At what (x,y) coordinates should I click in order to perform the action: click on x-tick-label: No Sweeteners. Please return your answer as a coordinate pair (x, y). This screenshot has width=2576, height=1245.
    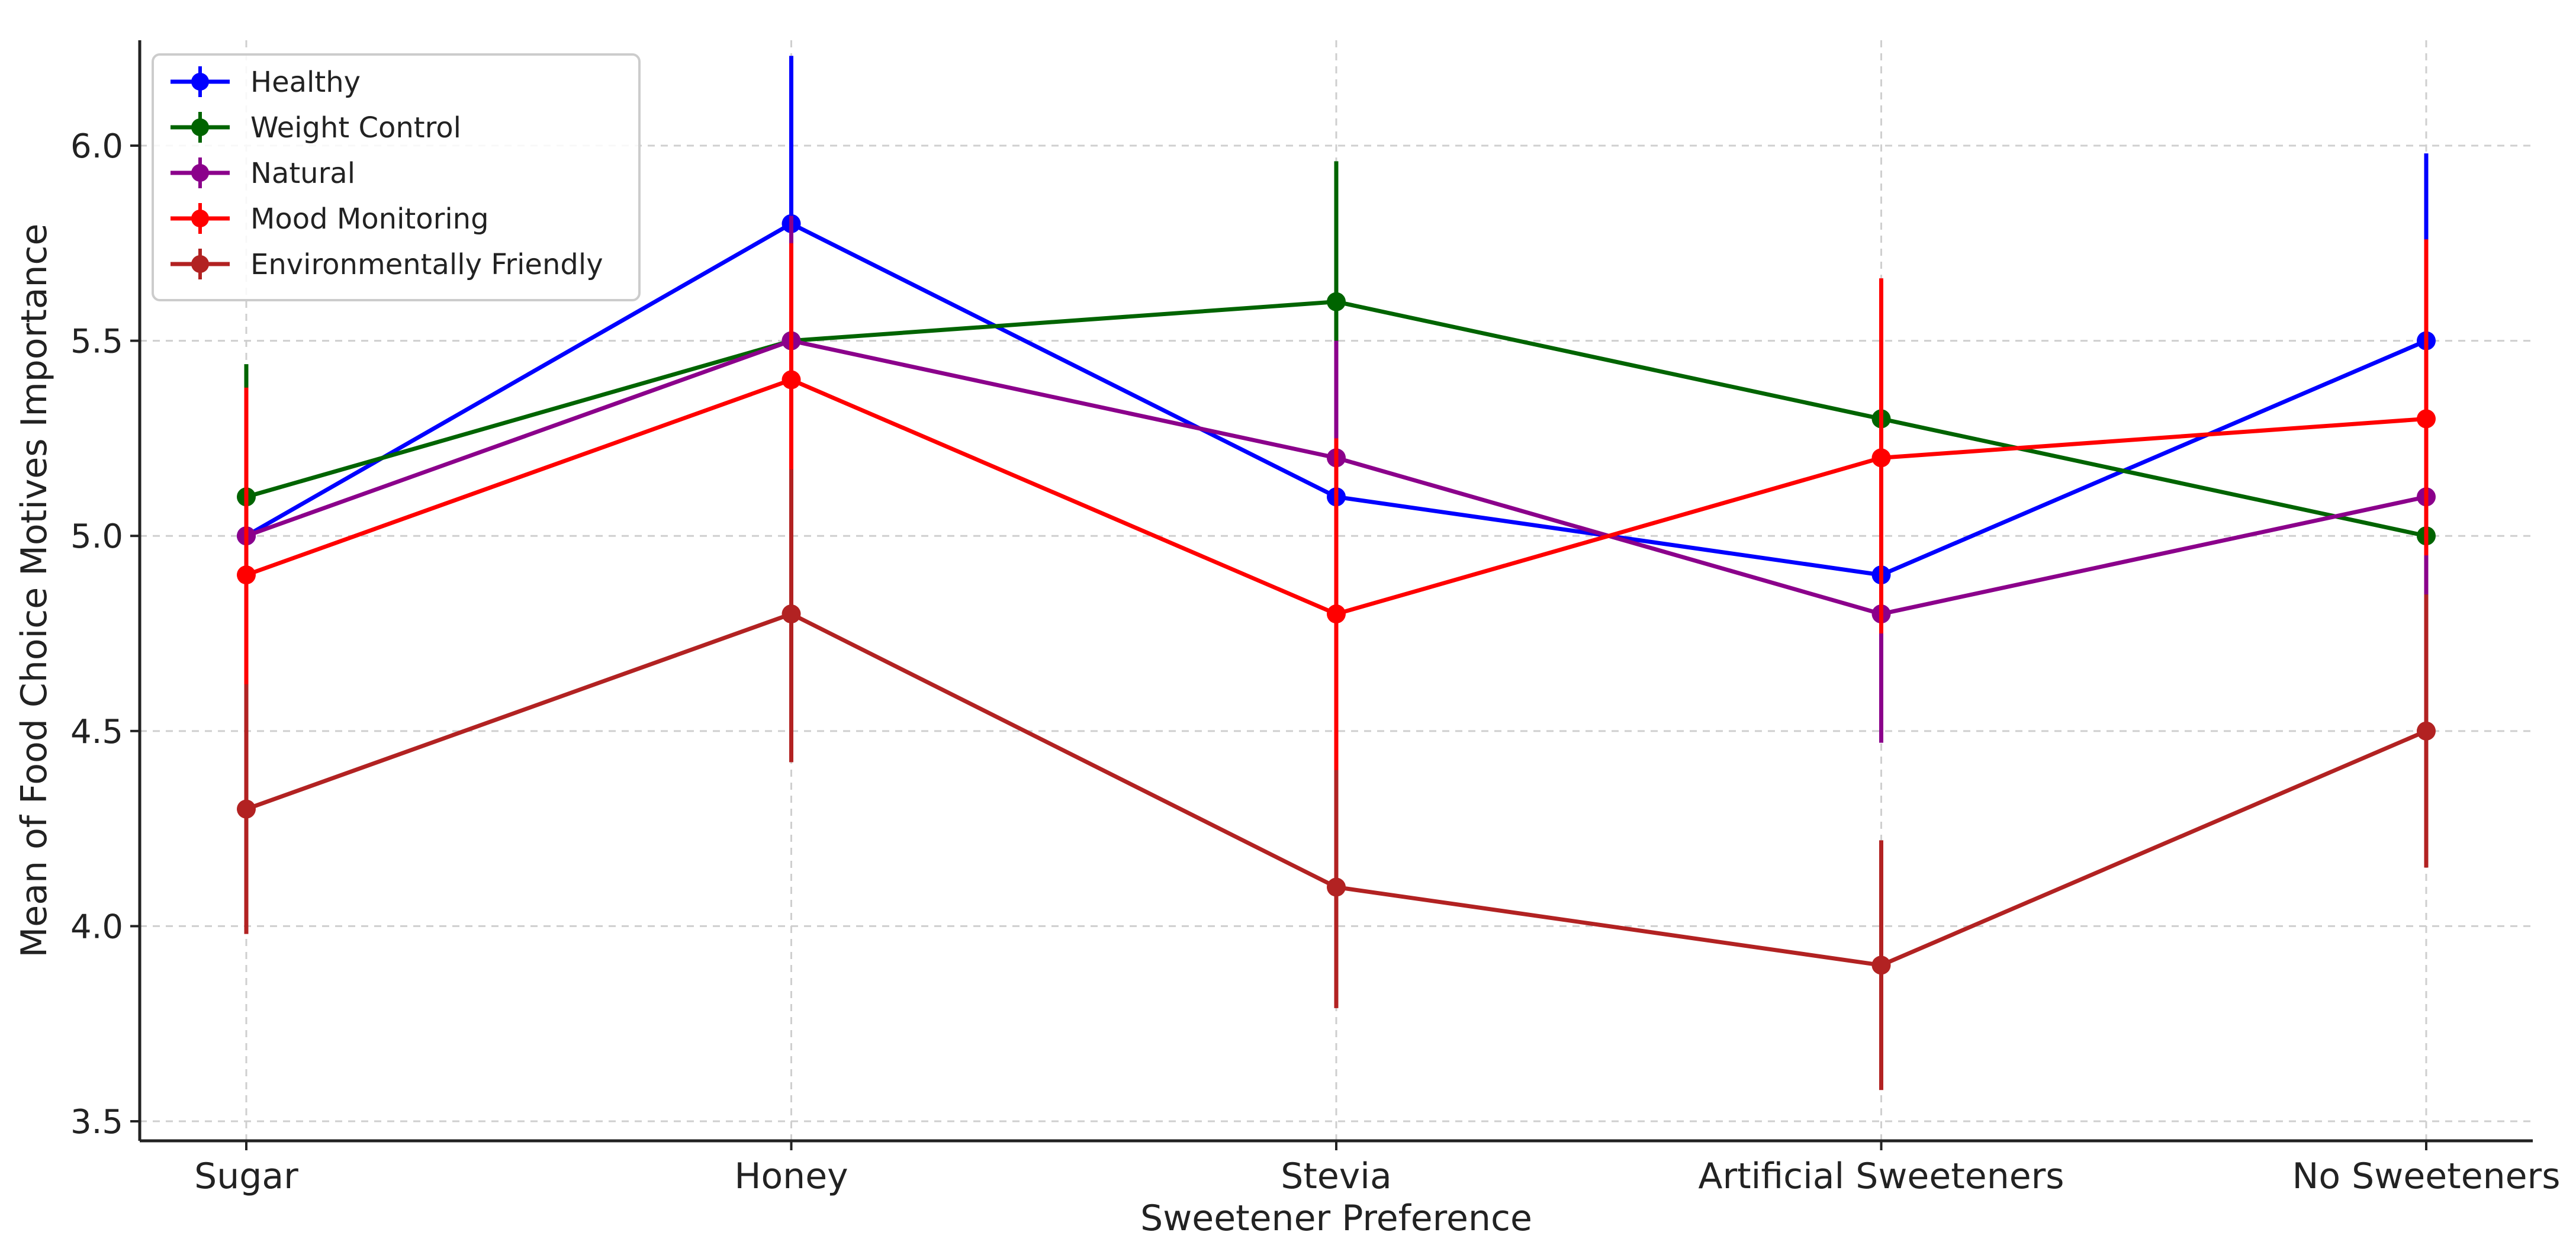
    Looking at the image, I should click on (2426, 1176).